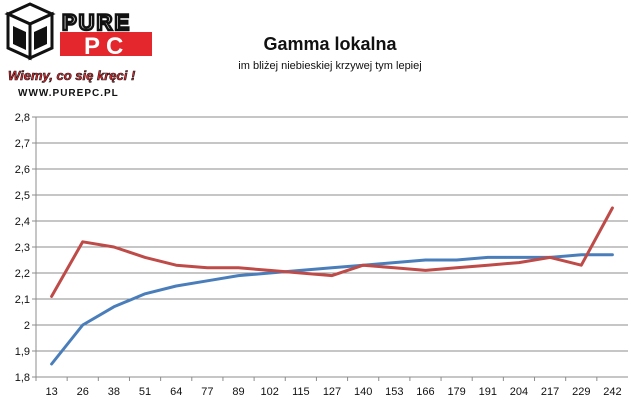 The width and height of the screenshot is (640, 411). I want to click on logo-url: WWW.PUREPC.PL, so click(68, 93).